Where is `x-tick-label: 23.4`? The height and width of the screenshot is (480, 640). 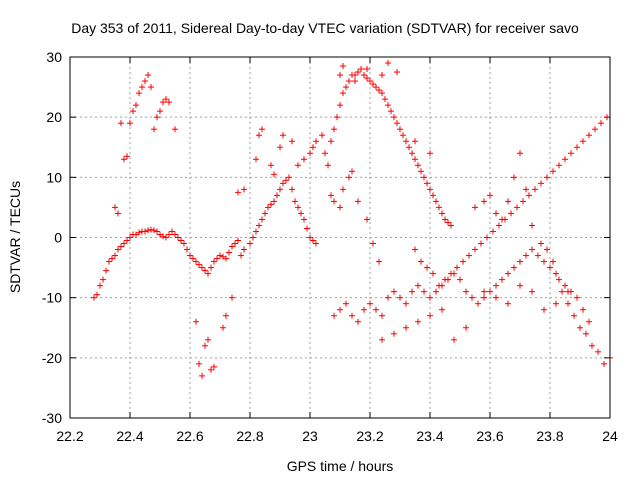 x-tick-label: 23.4 is located at coordinates (429, 436).